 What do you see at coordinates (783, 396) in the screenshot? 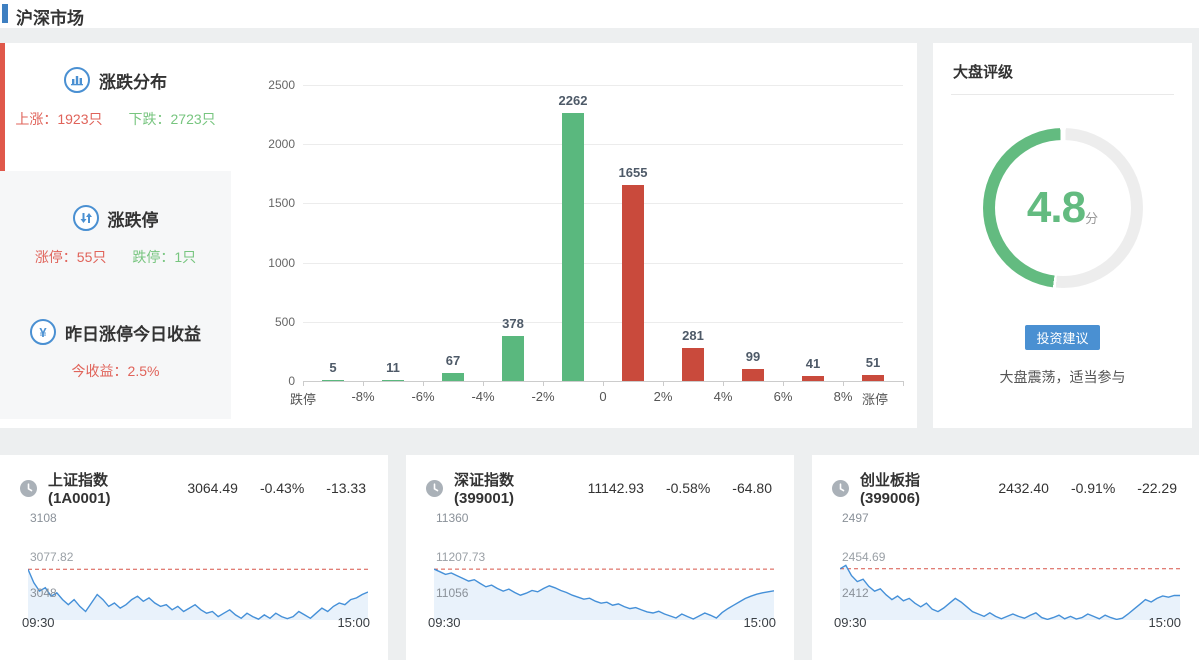
I see `x-axis-category-label: 6%` at bounding box center [783, 396].